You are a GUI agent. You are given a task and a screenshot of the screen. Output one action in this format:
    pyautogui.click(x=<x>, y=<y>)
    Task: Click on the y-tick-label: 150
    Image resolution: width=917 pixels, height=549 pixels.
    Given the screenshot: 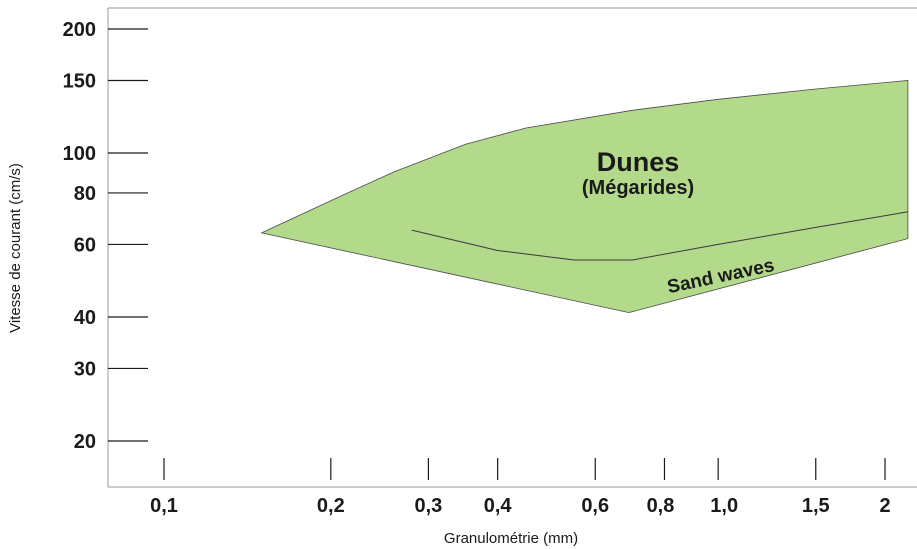 What is the action you would take?
    pyautogui.click(x=79, y=81)
    